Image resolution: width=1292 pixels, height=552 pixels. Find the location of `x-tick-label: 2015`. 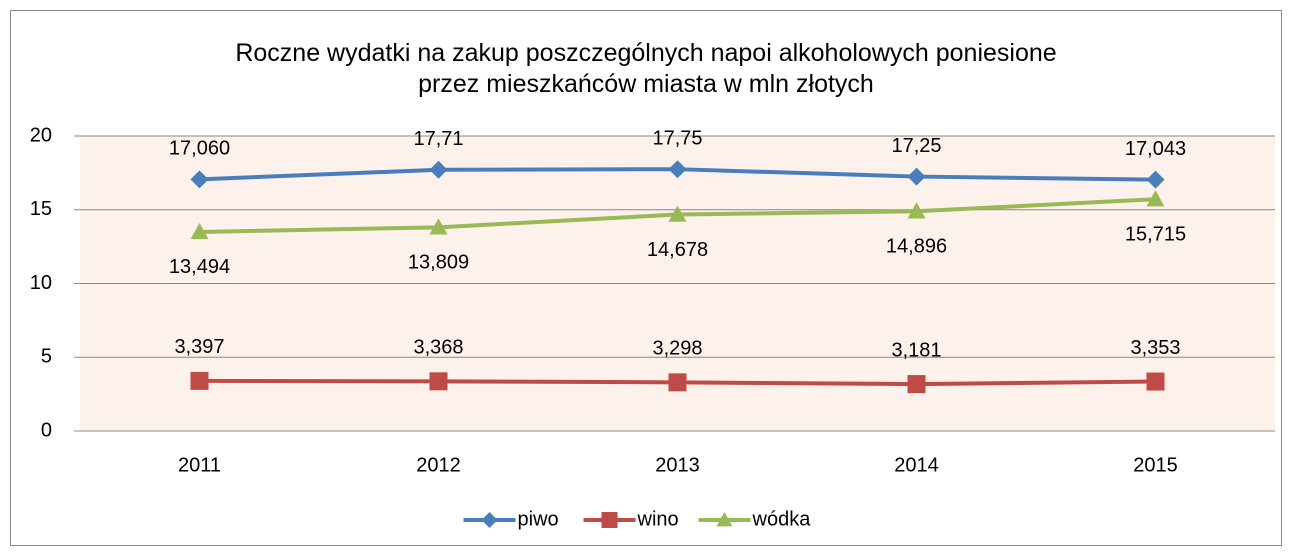

x-tick-label: 2015 is located at coordinates (1155, 465).